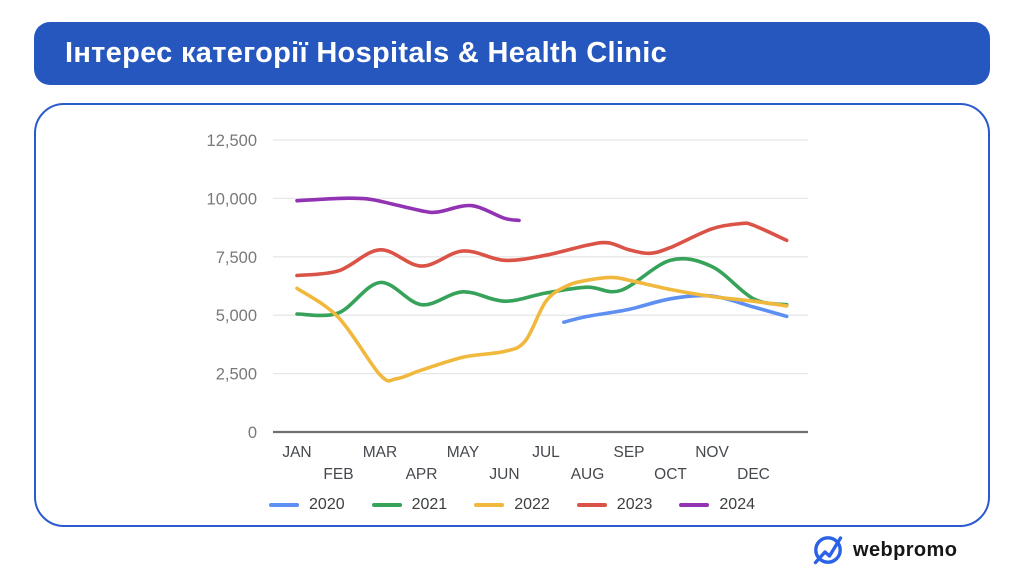  Describe the element at coordinates (327, 504) in the screenshot. I see `legend-label-2020: 2020` at that location.